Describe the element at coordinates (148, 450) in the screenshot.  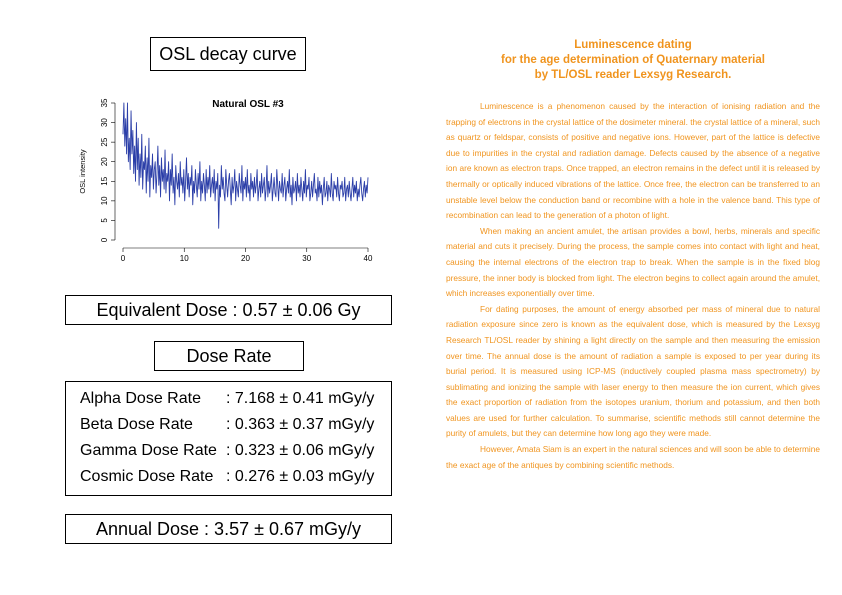
I see `rate-name: Gamma Dose Rate` at that location.